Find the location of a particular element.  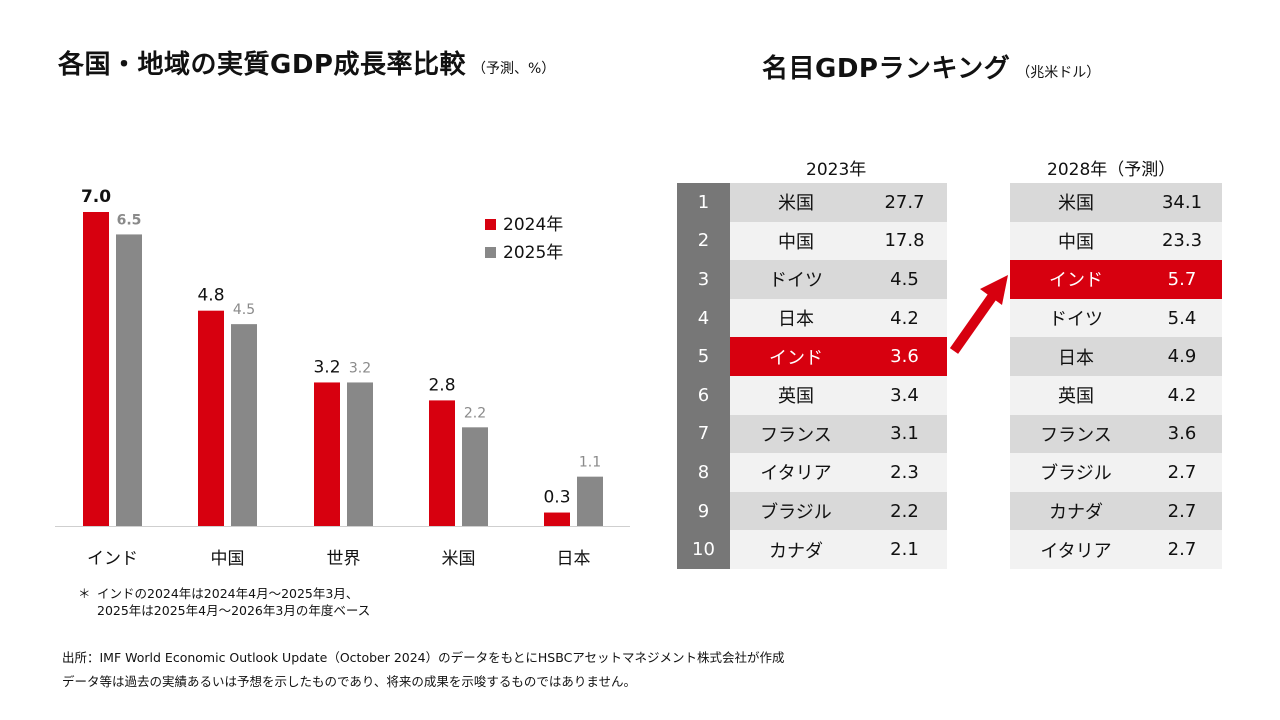

table-row: 9 ブラジル 2.2 is located at coordinates (812, 511).